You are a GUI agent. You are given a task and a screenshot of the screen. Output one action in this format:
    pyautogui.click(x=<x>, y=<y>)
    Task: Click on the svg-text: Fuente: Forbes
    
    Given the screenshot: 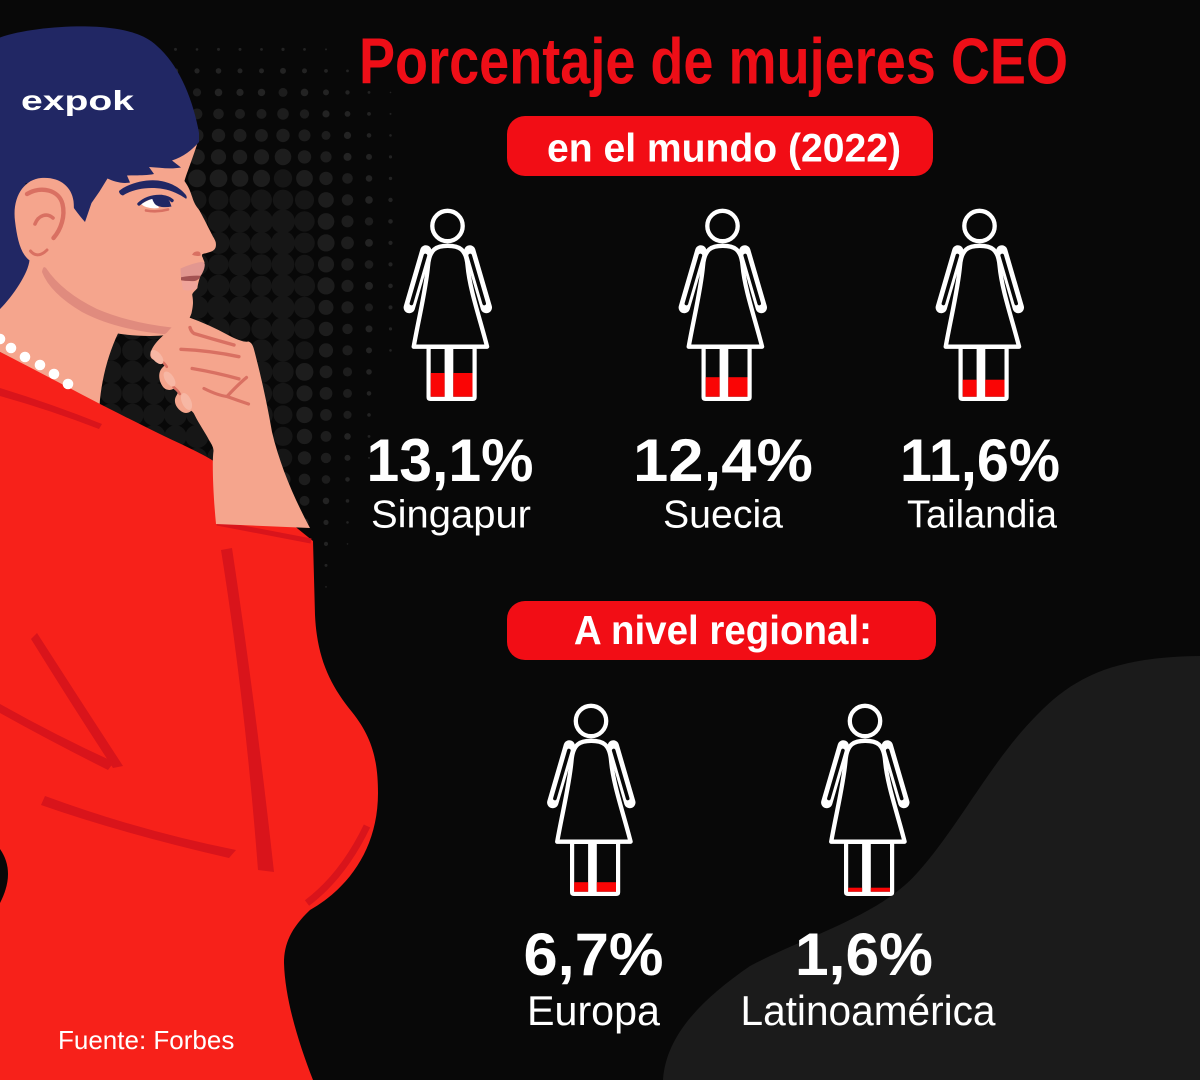 What is the action you would take?
    pyautogui.click(x=146, y=1040)
    